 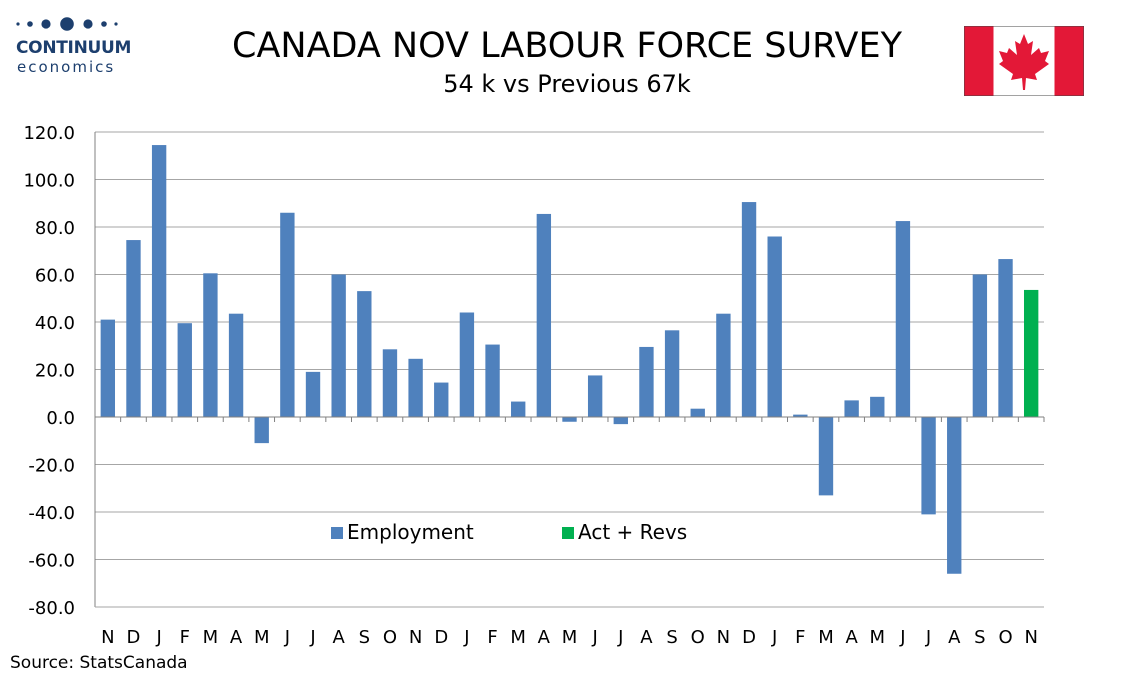 I want to click on y-tick-label: 60.0, so click(x=55, y=276).